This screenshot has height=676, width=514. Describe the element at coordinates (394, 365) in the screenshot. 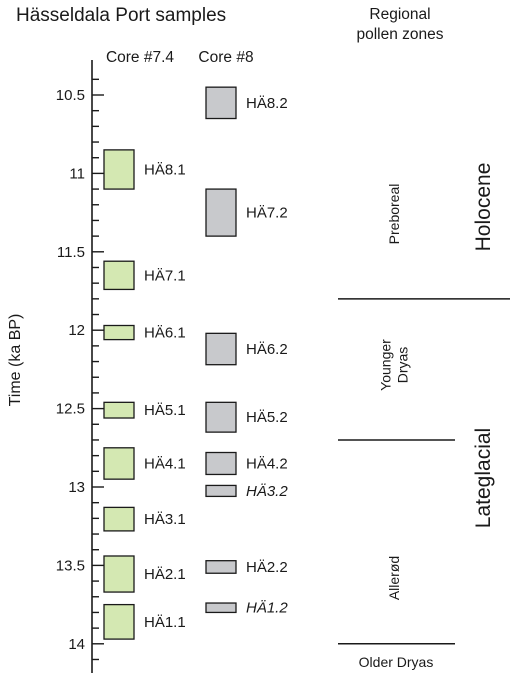

I see `zone-label-younger-dryas: YoungerDryas` at that location.